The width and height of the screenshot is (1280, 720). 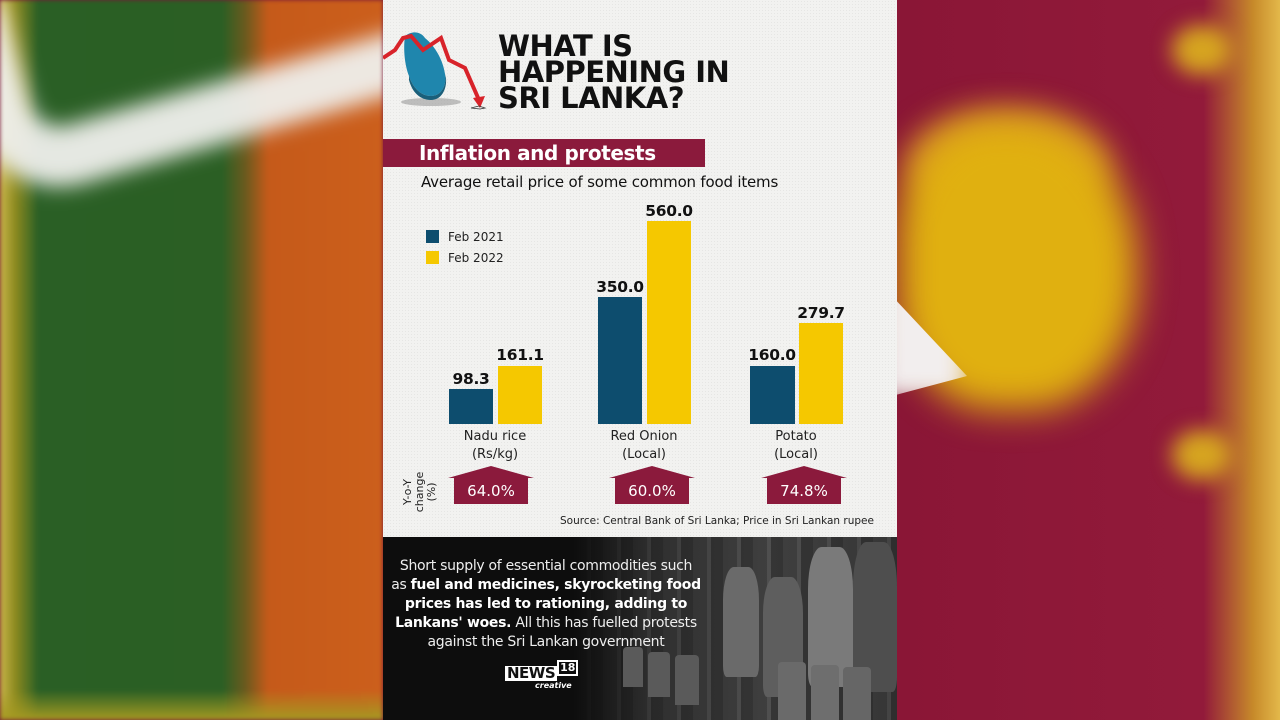 What do you see at coordinates (620, 287) in the screenshot?
I see `bar-value-label: 350.0` at bounding box center [620, 287].